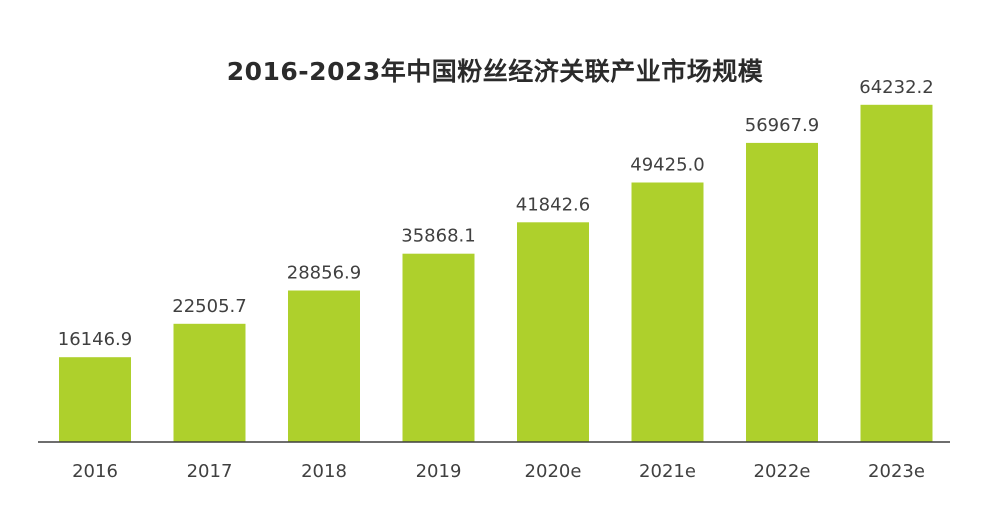  Describe the element at coordinates (95, 399) in the screenshot. I see `bar-2016` at that location.